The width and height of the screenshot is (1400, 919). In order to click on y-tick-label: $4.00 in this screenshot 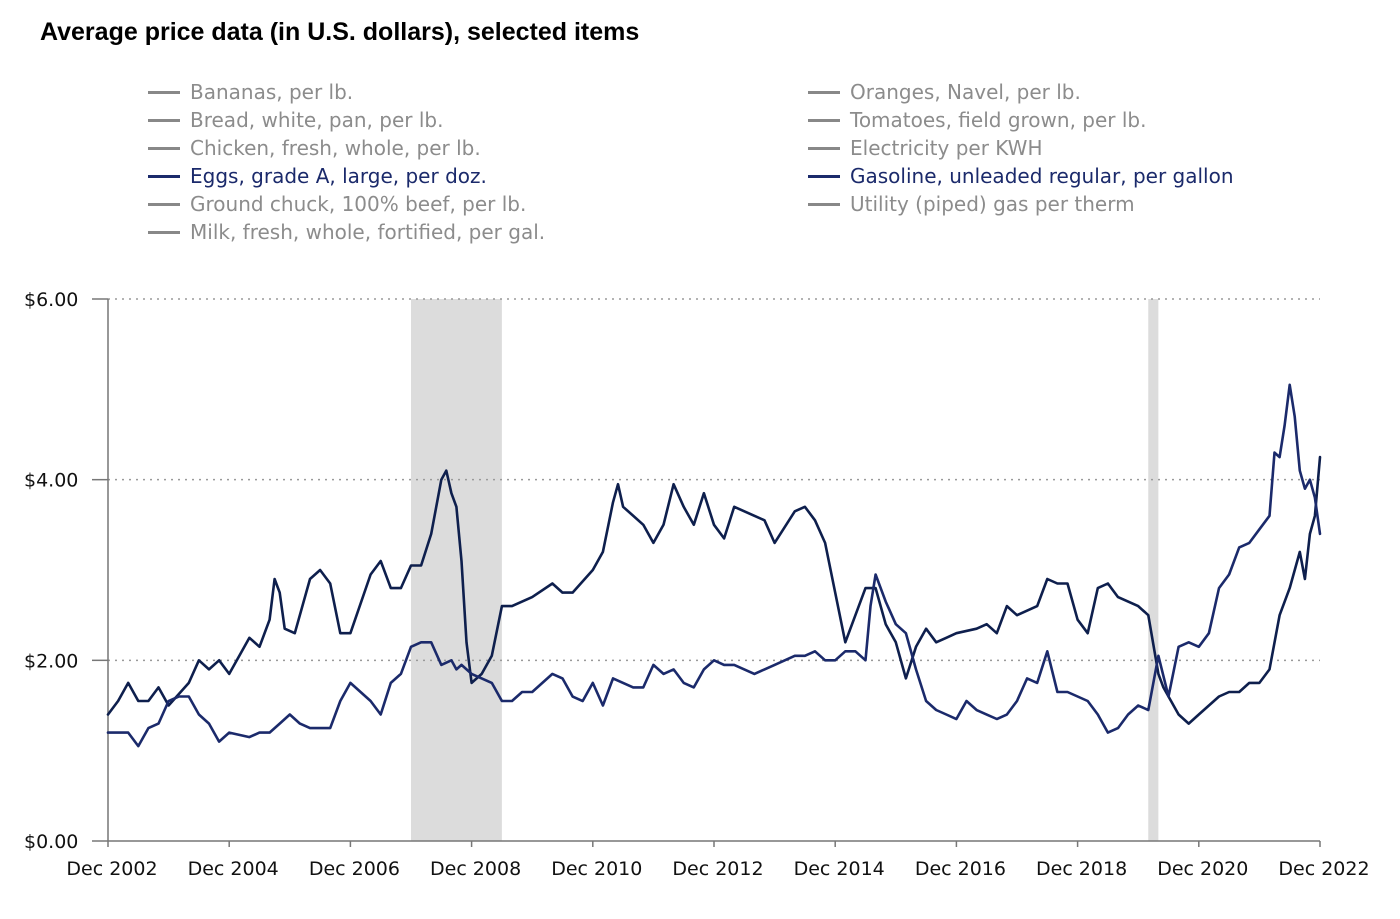, I will do `click(51, 481)`.